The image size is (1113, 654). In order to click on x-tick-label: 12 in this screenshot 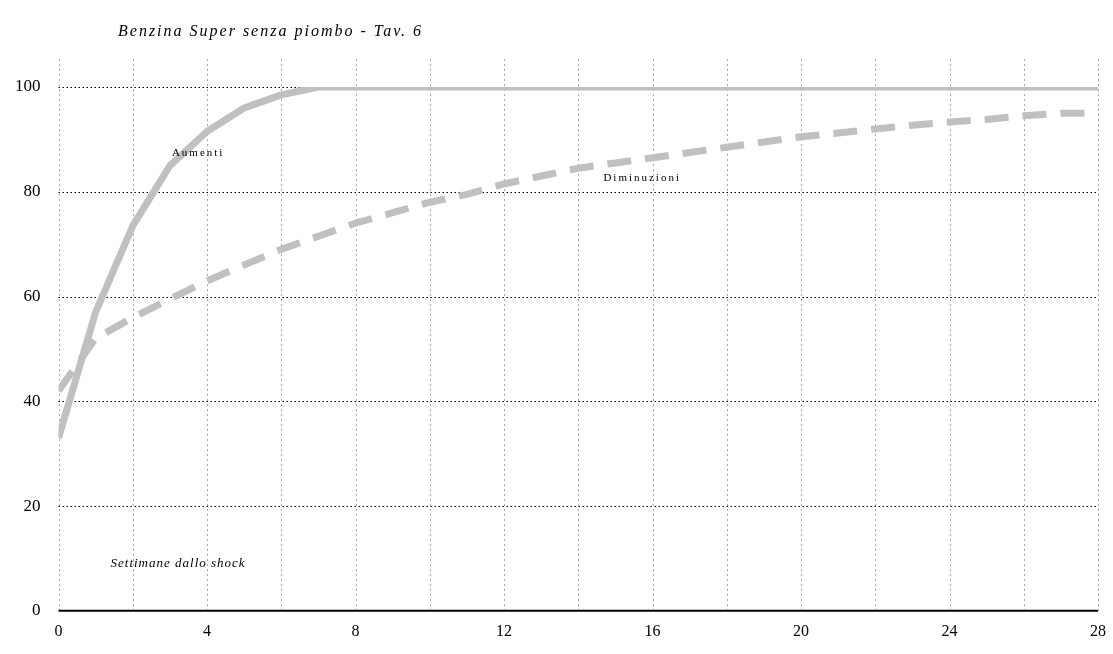, I will do `click(504, 630)`.